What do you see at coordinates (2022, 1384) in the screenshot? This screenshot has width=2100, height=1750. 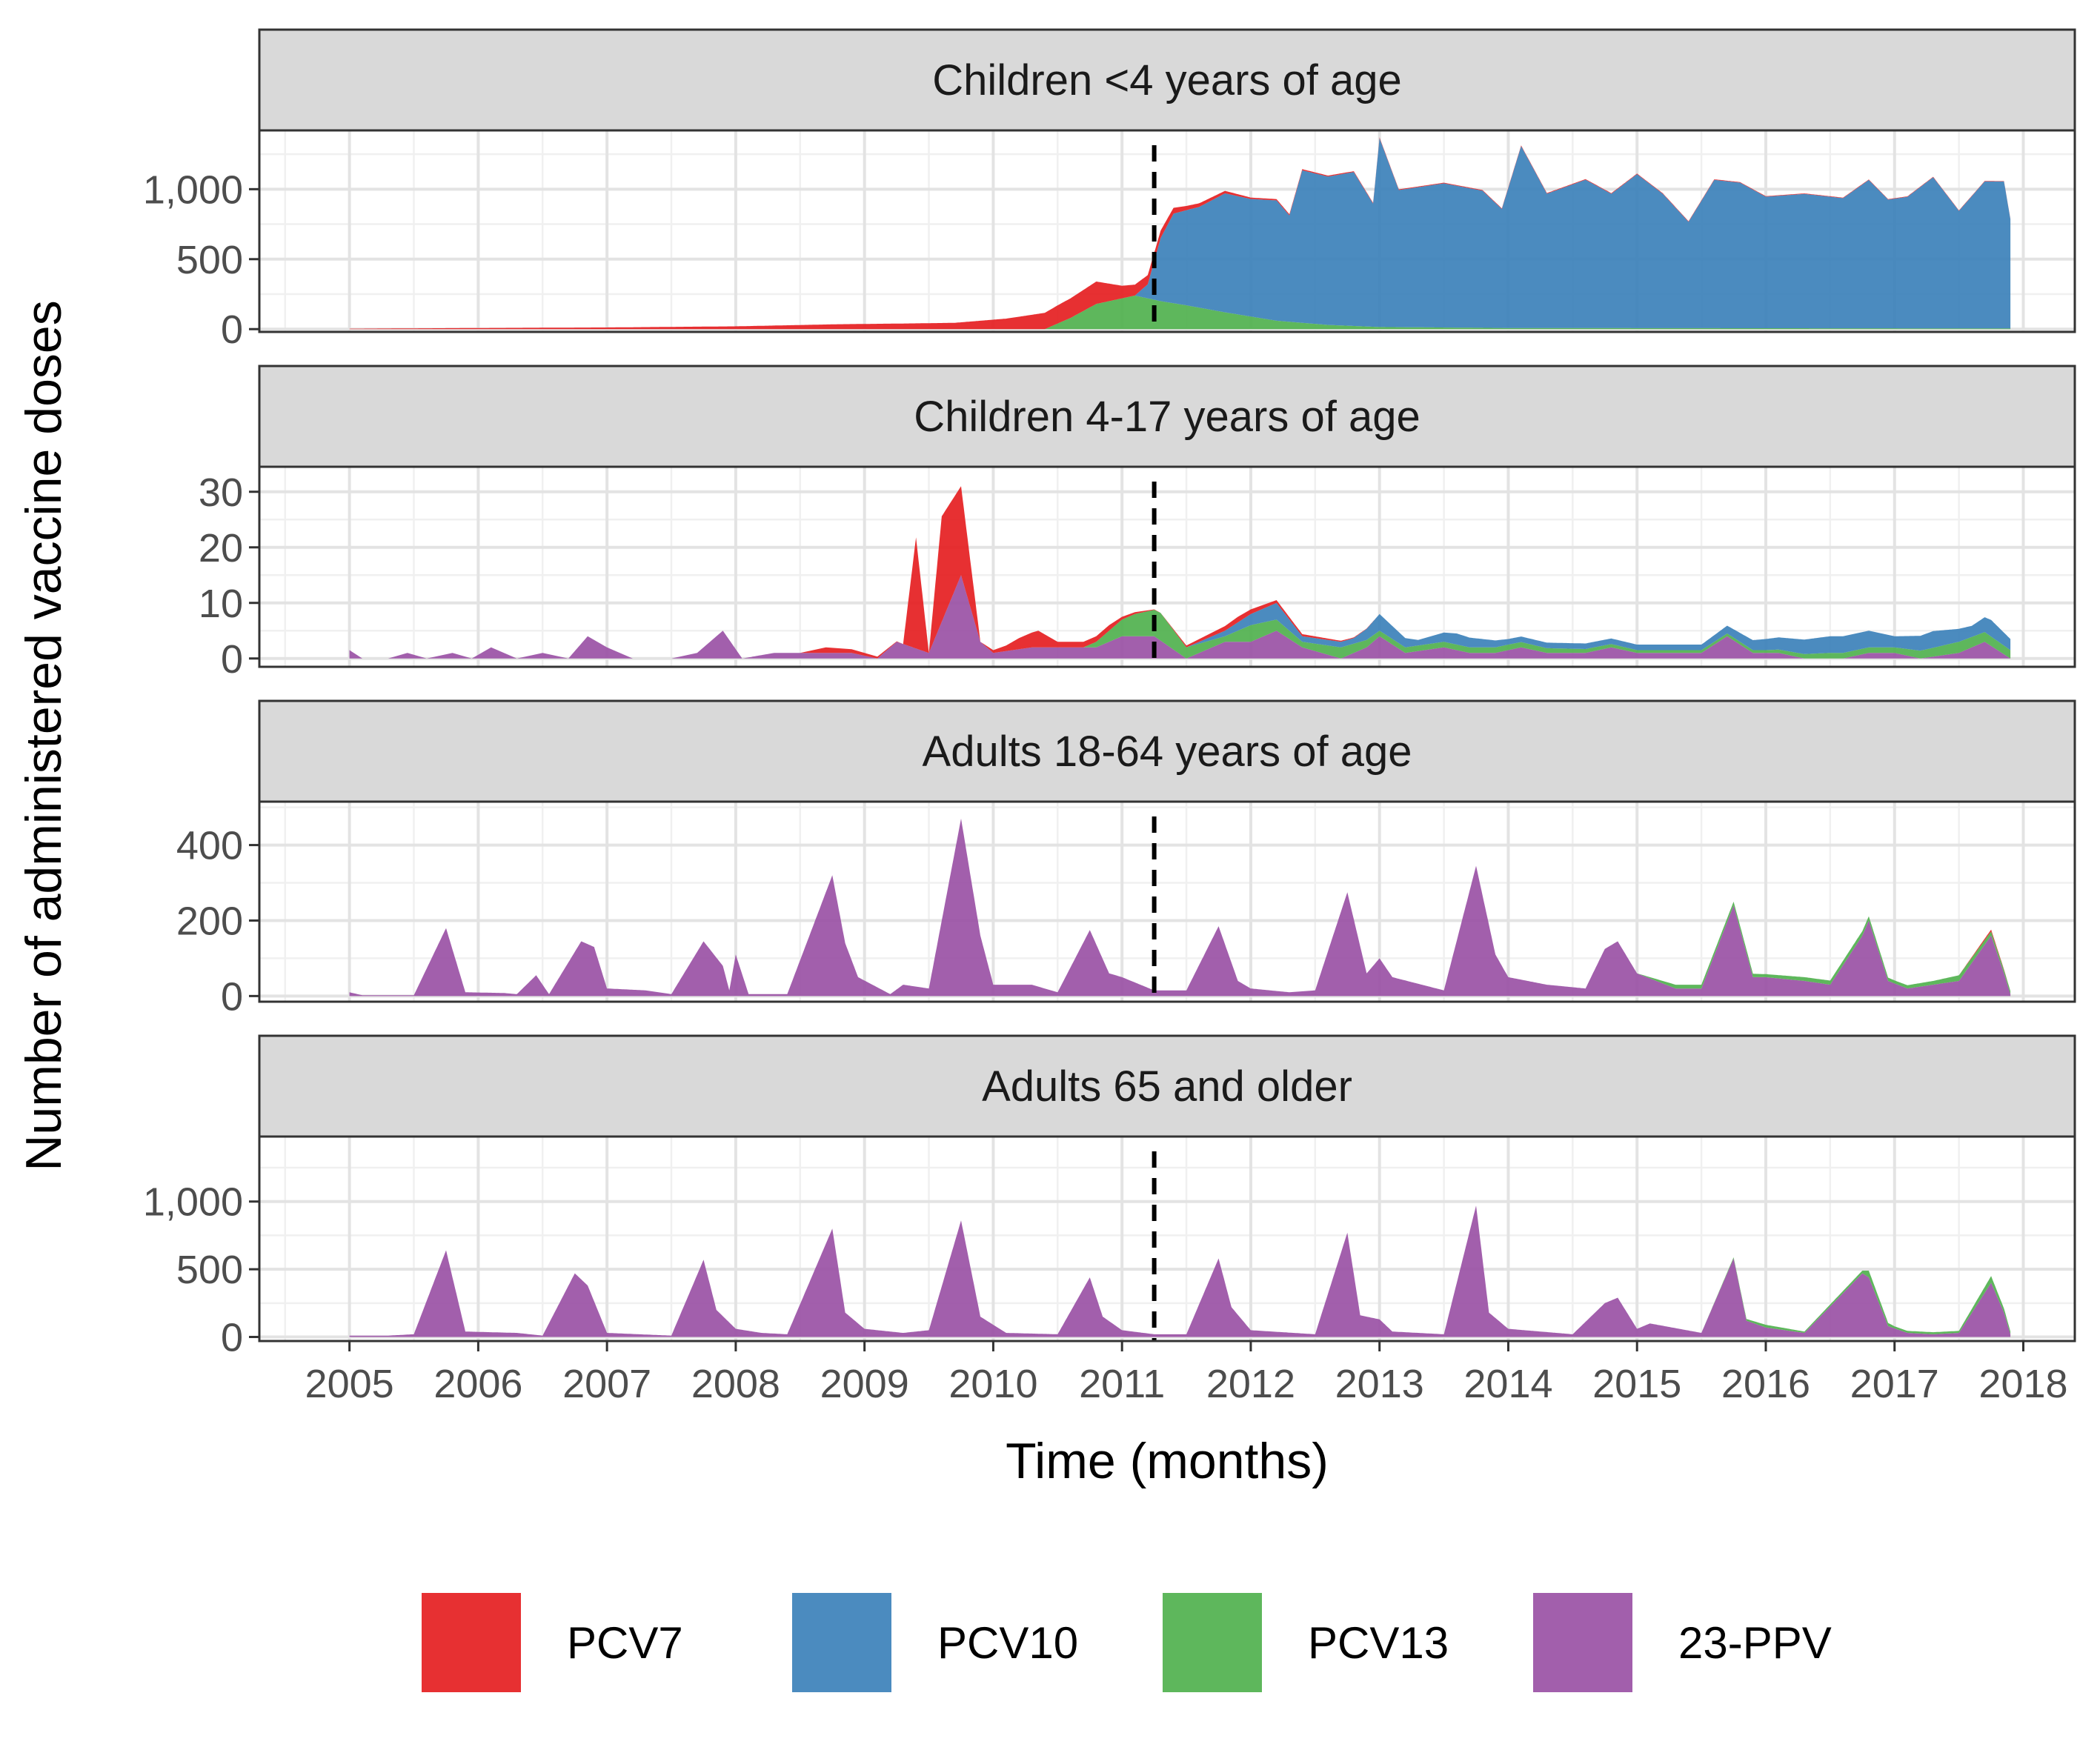 I see `x-tick-label: 2018` at bounding box center [2022, 1384].